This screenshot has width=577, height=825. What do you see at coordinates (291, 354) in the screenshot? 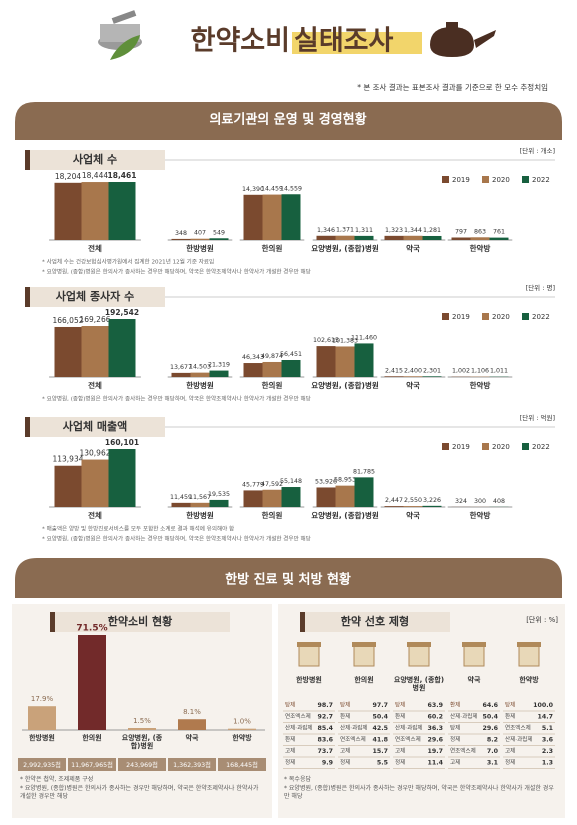
I see `value-label: 56,451` at bounding box center [291, 354].